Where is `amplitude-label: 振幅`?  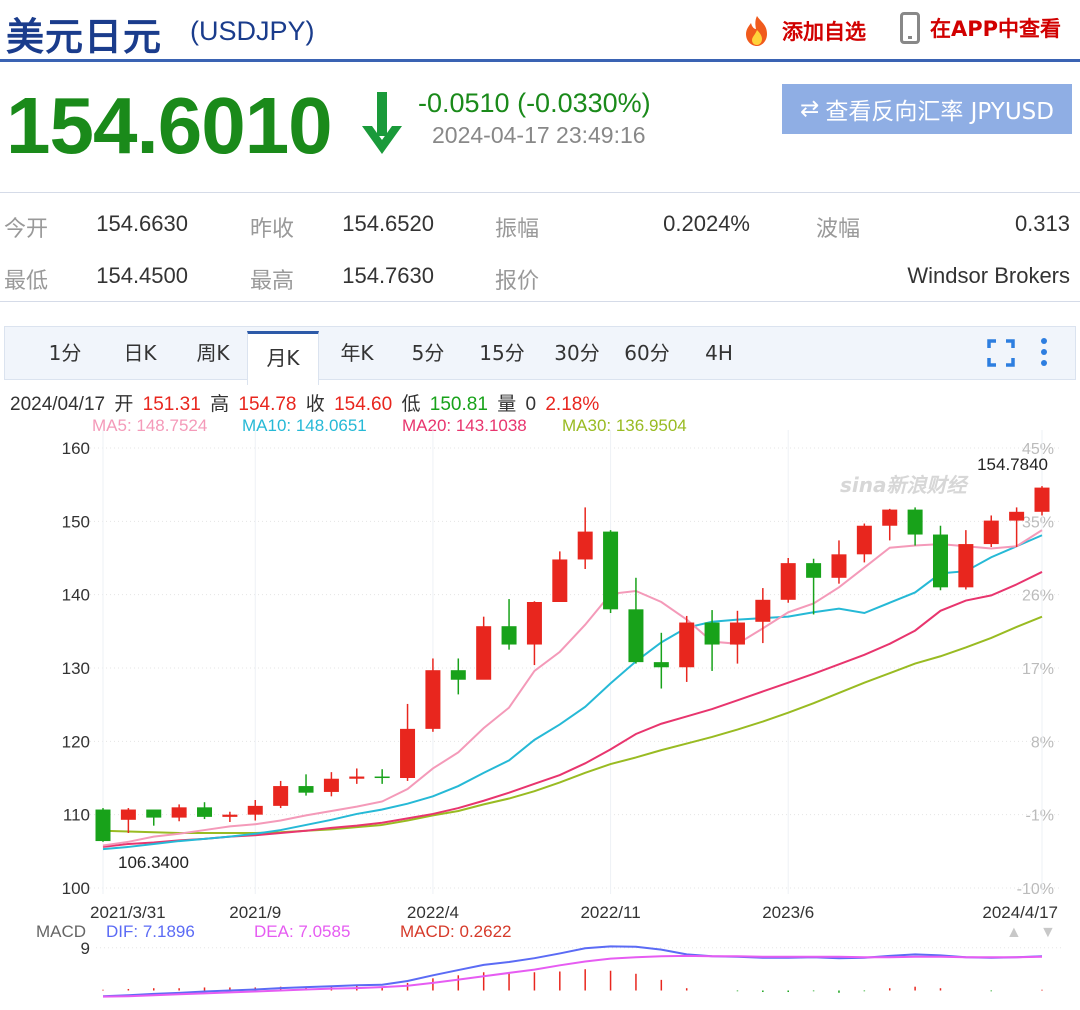
amplitude-label: 振幅 is located at coordinates (517, 229).